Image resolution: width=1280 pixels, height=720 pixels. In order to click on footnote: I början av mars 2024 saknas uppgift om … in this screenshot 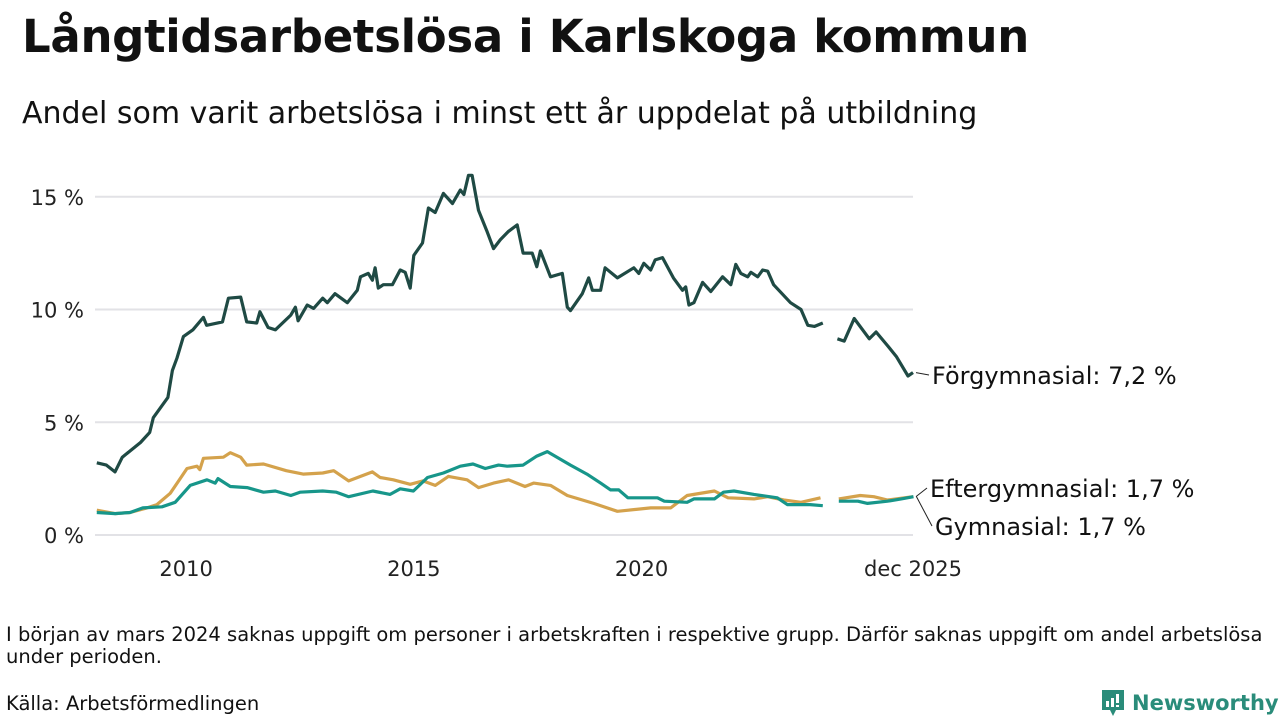, I will do `click(634, 645)`.